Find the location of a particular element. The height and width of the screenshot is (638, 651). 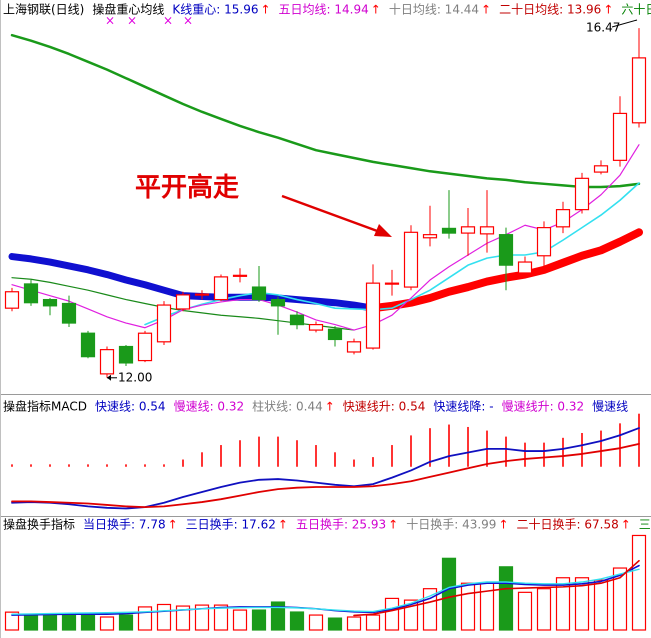

legend-item: 慢速线升: 0.32 is located at coordinates (543, 407).